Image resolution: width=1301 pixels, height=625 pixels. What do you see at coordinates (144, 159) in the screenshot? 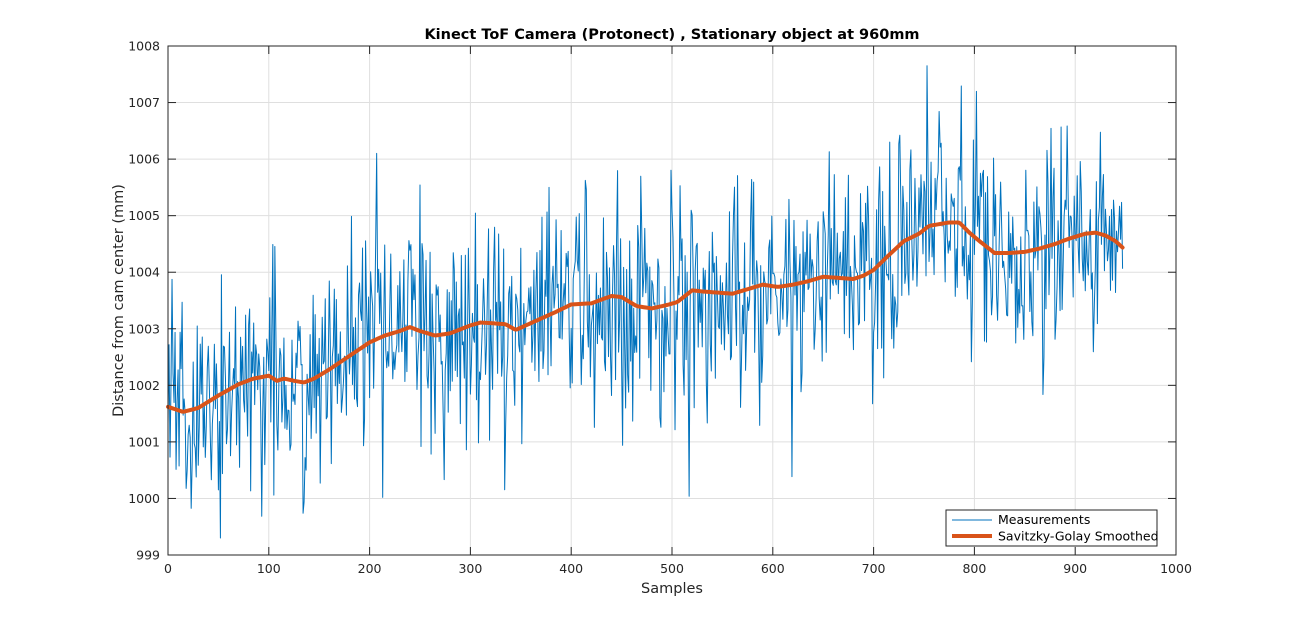
I see `y-tick-label: 1006` at bounding box center [144, 159].